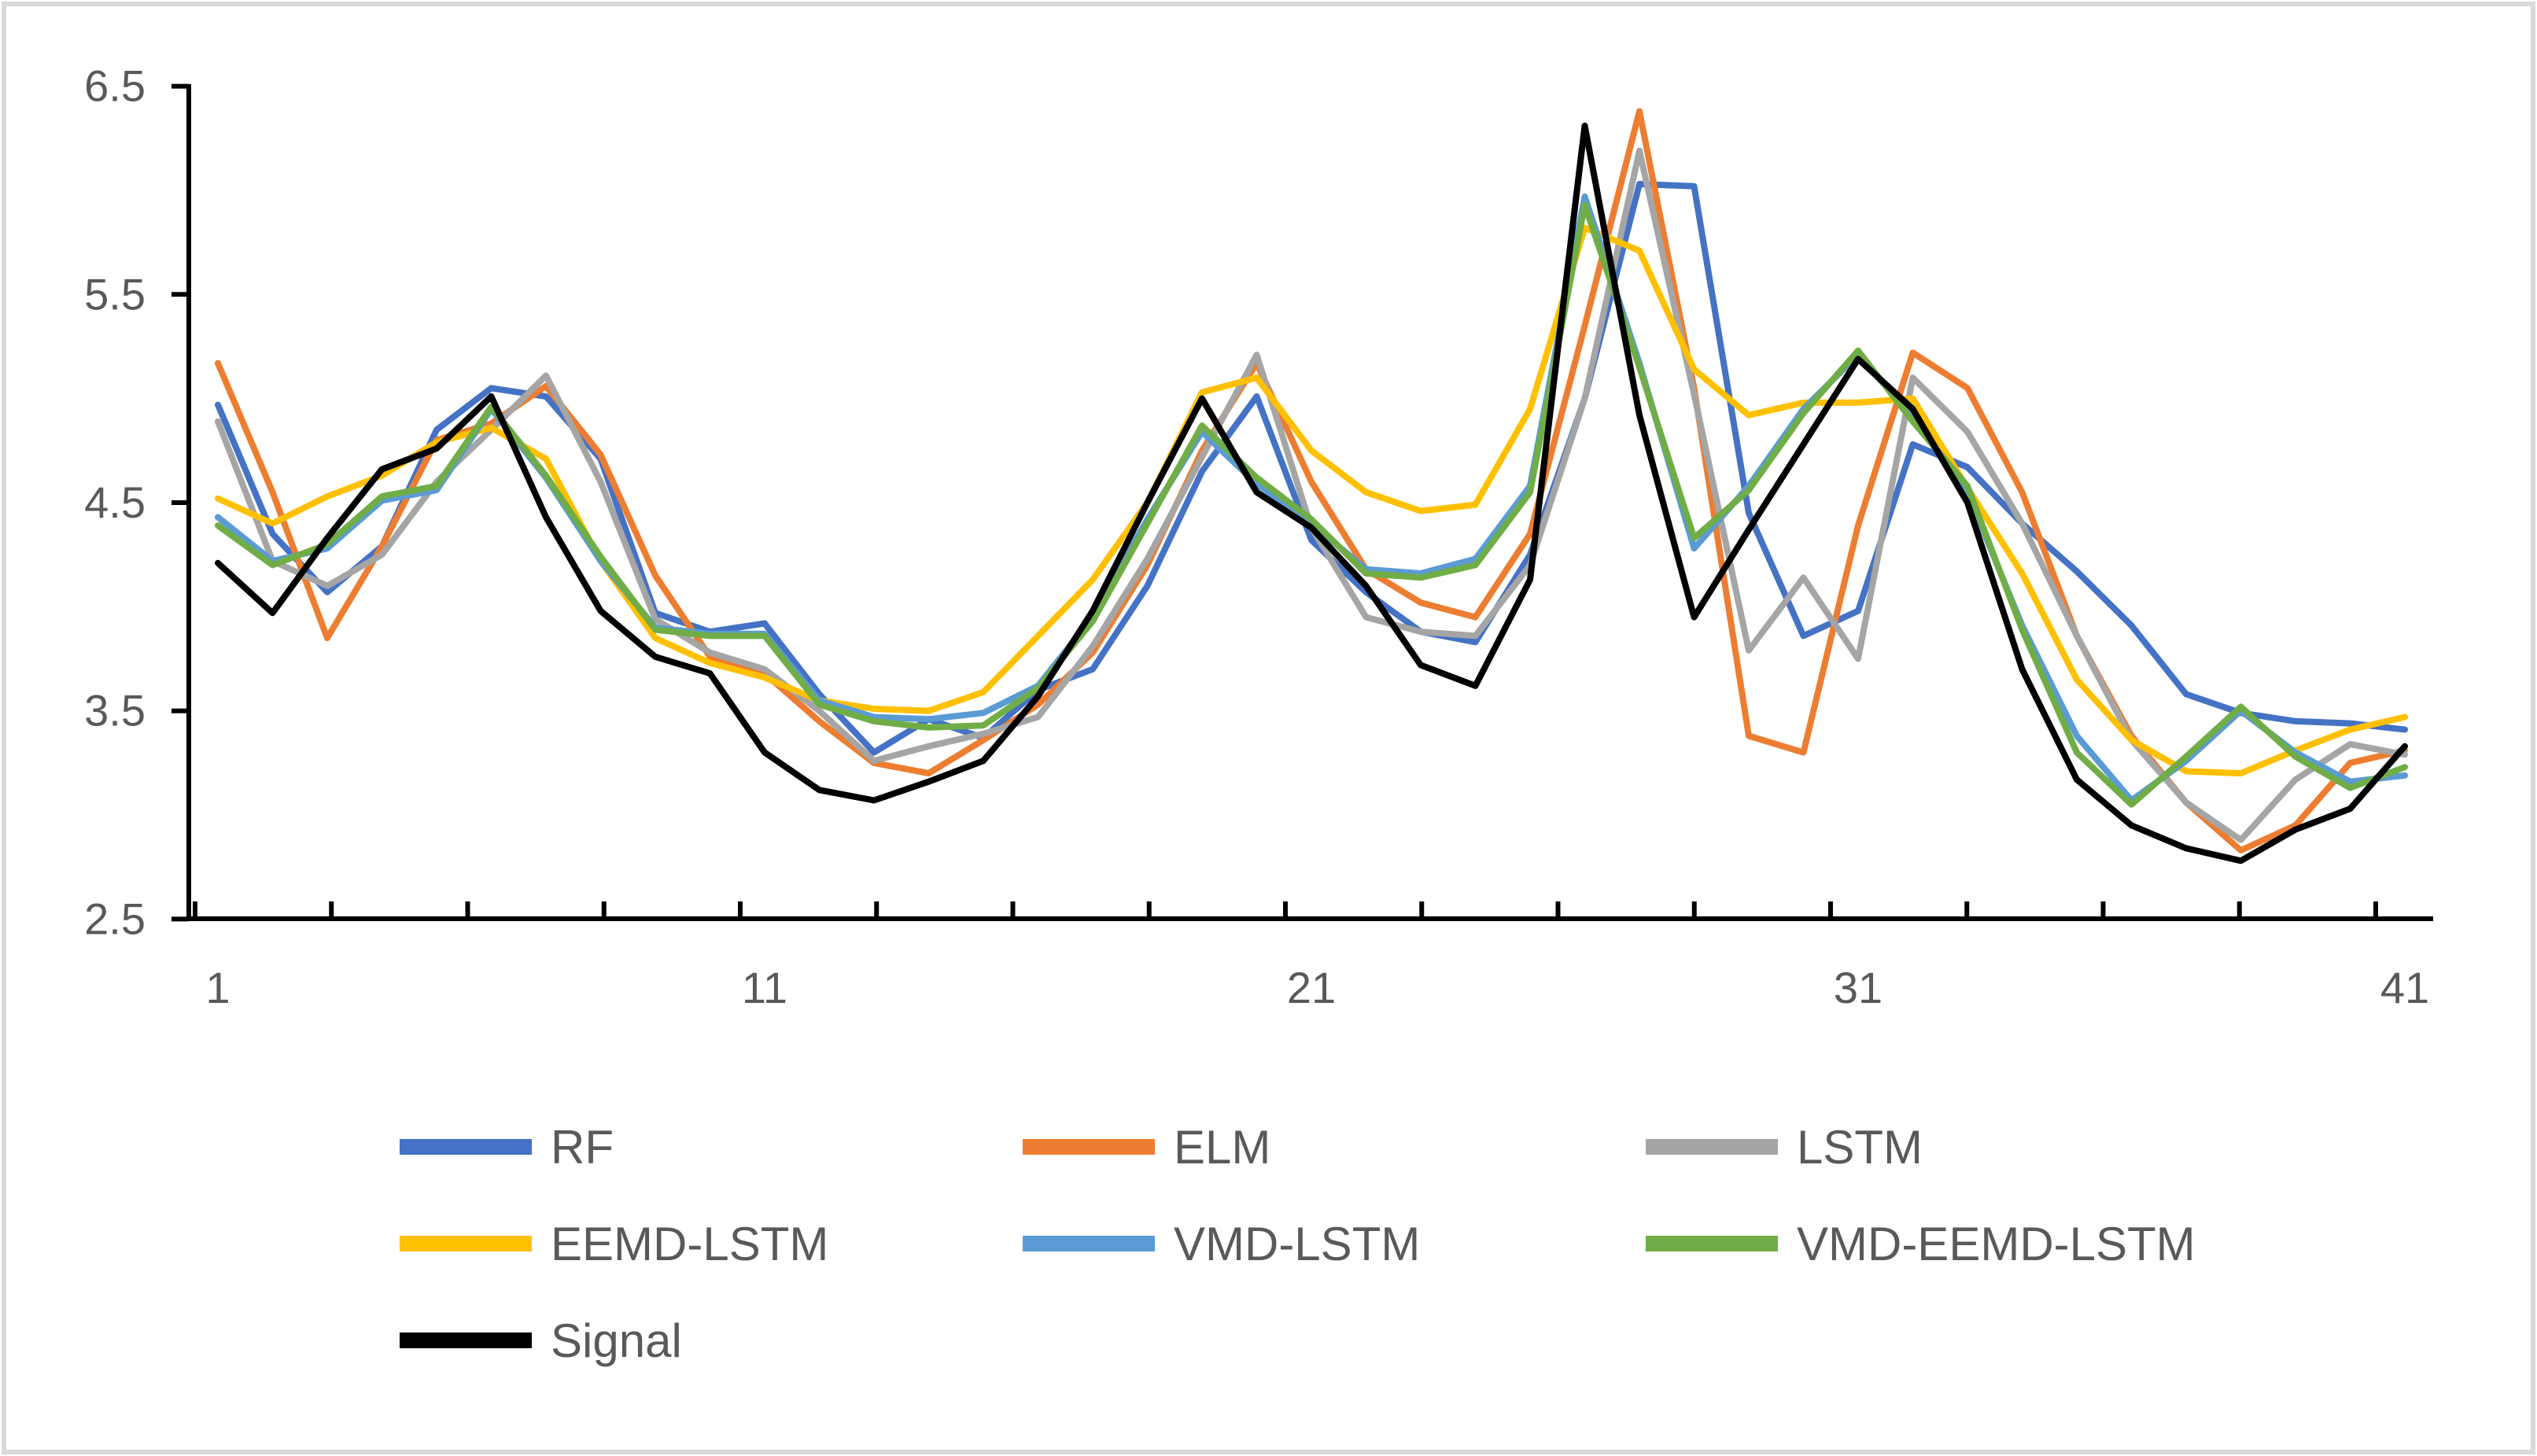  What do you see at coordinates (582, 1147) in the screenshot?
I see `legend-label-rf: RF` at bounding box center [582, 1147].